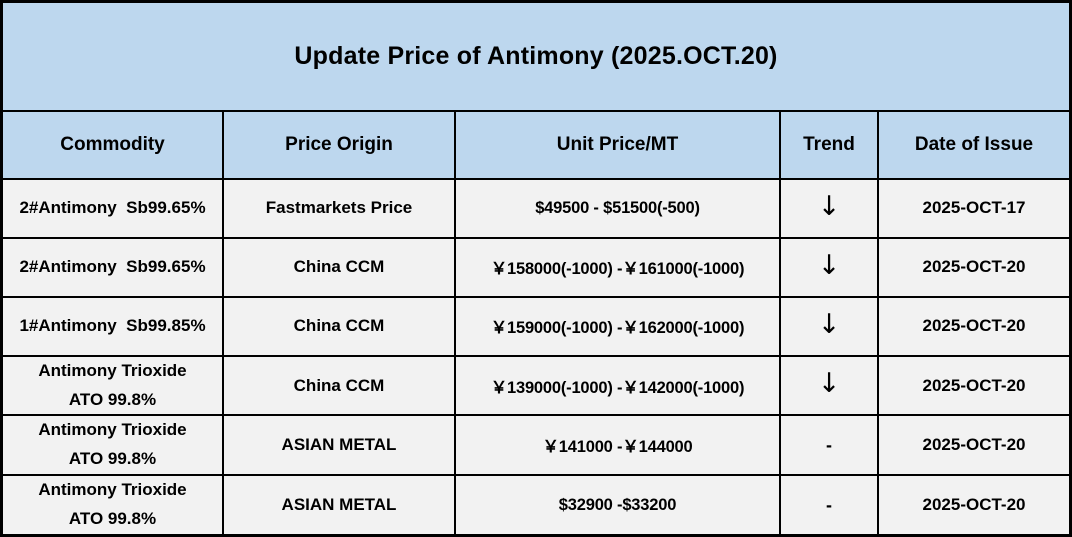 The image size is (1072, 537). I want to click on unit-price-cell: ￥141000 -￥144000, so click(617, 445).